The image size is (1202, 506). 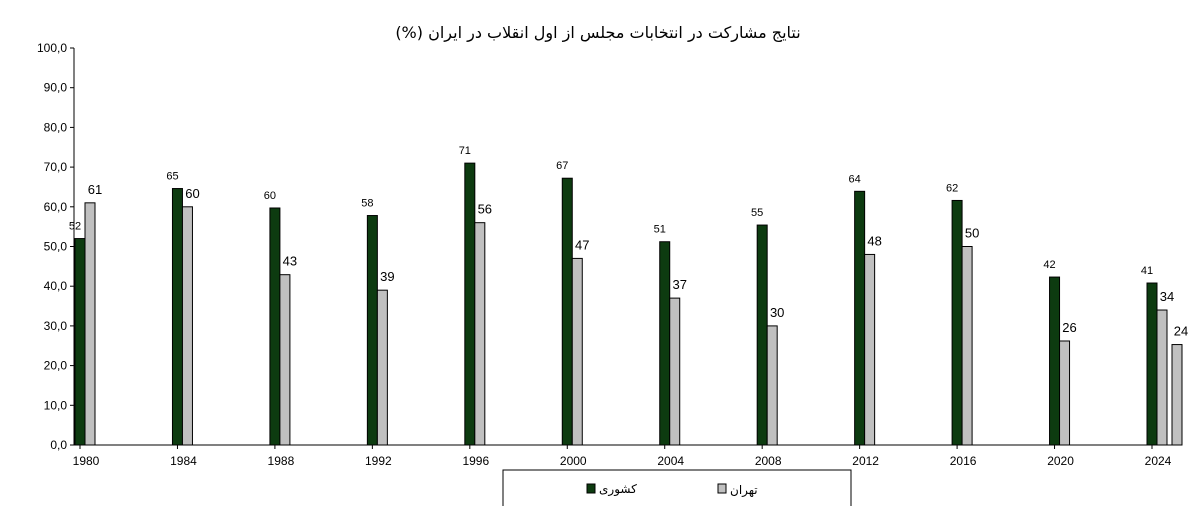 I want to click on x-tick-label: 2020, so click(x=1060, y=461).